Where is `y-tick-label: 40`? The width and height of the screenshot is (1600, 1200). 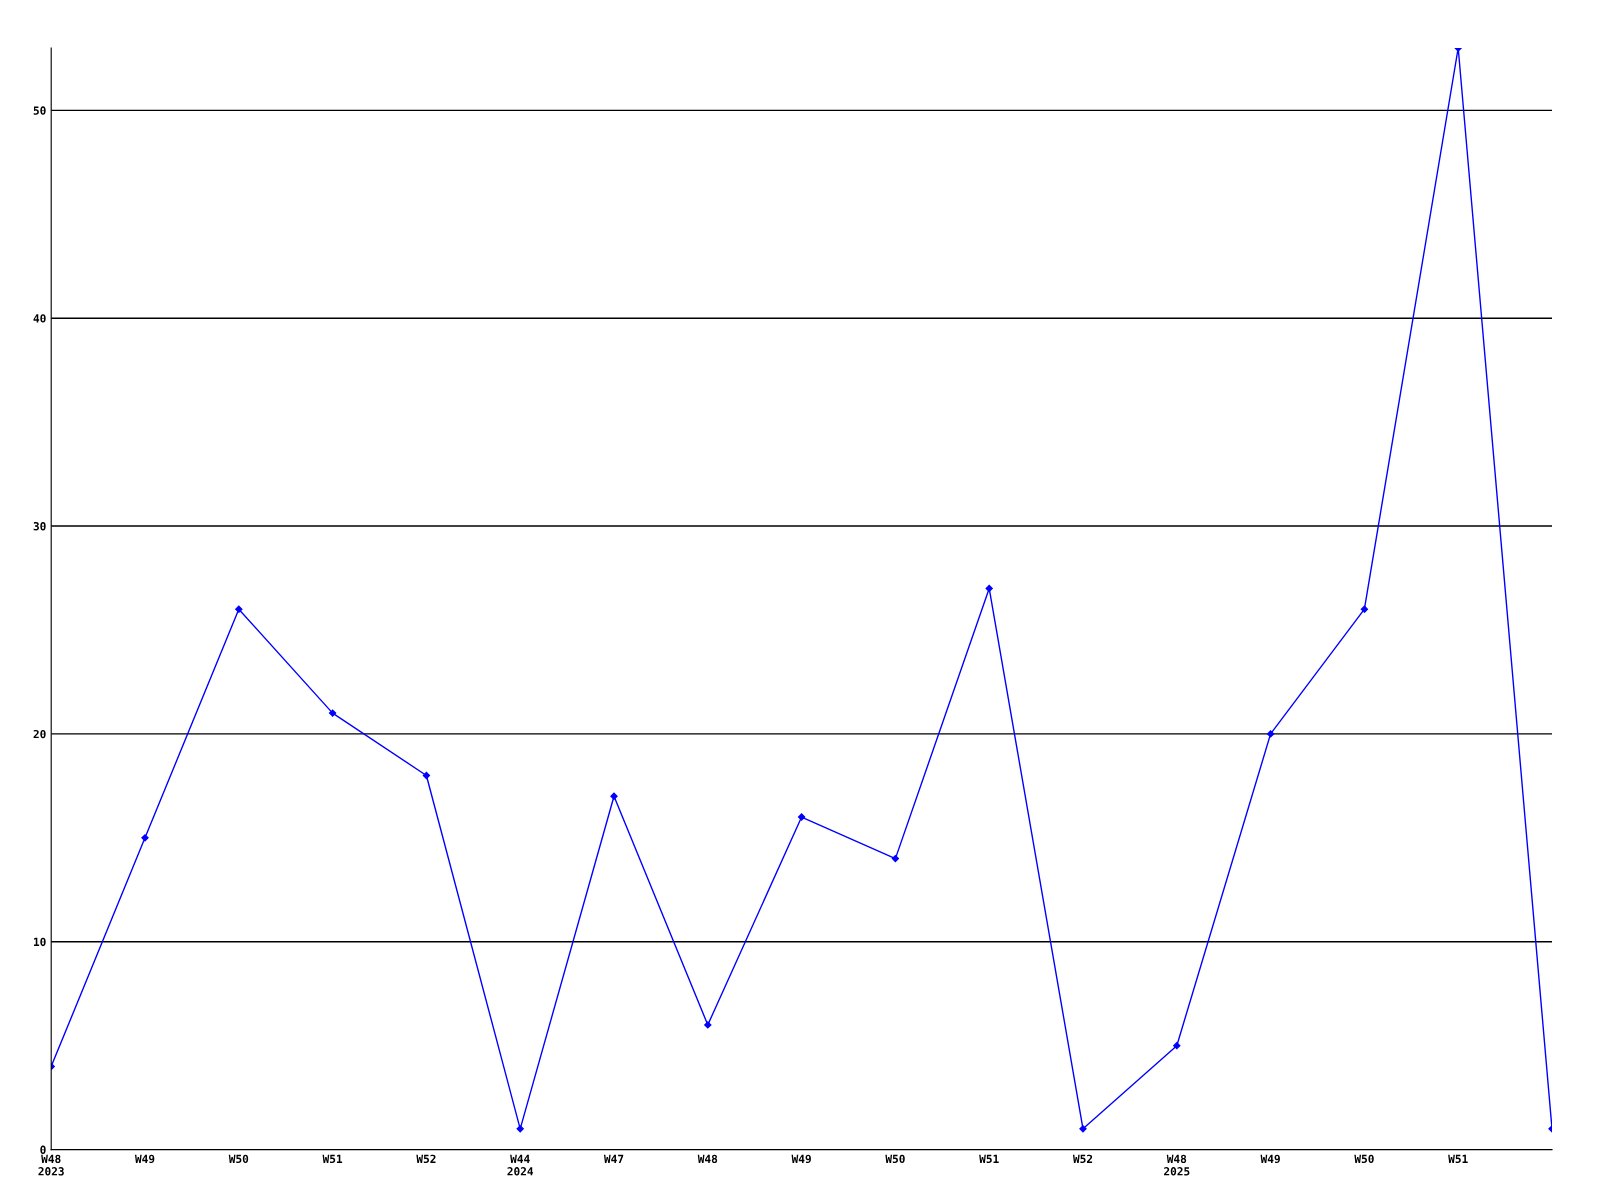 y-tick-label: 40 is located at coordinates (39, 318).